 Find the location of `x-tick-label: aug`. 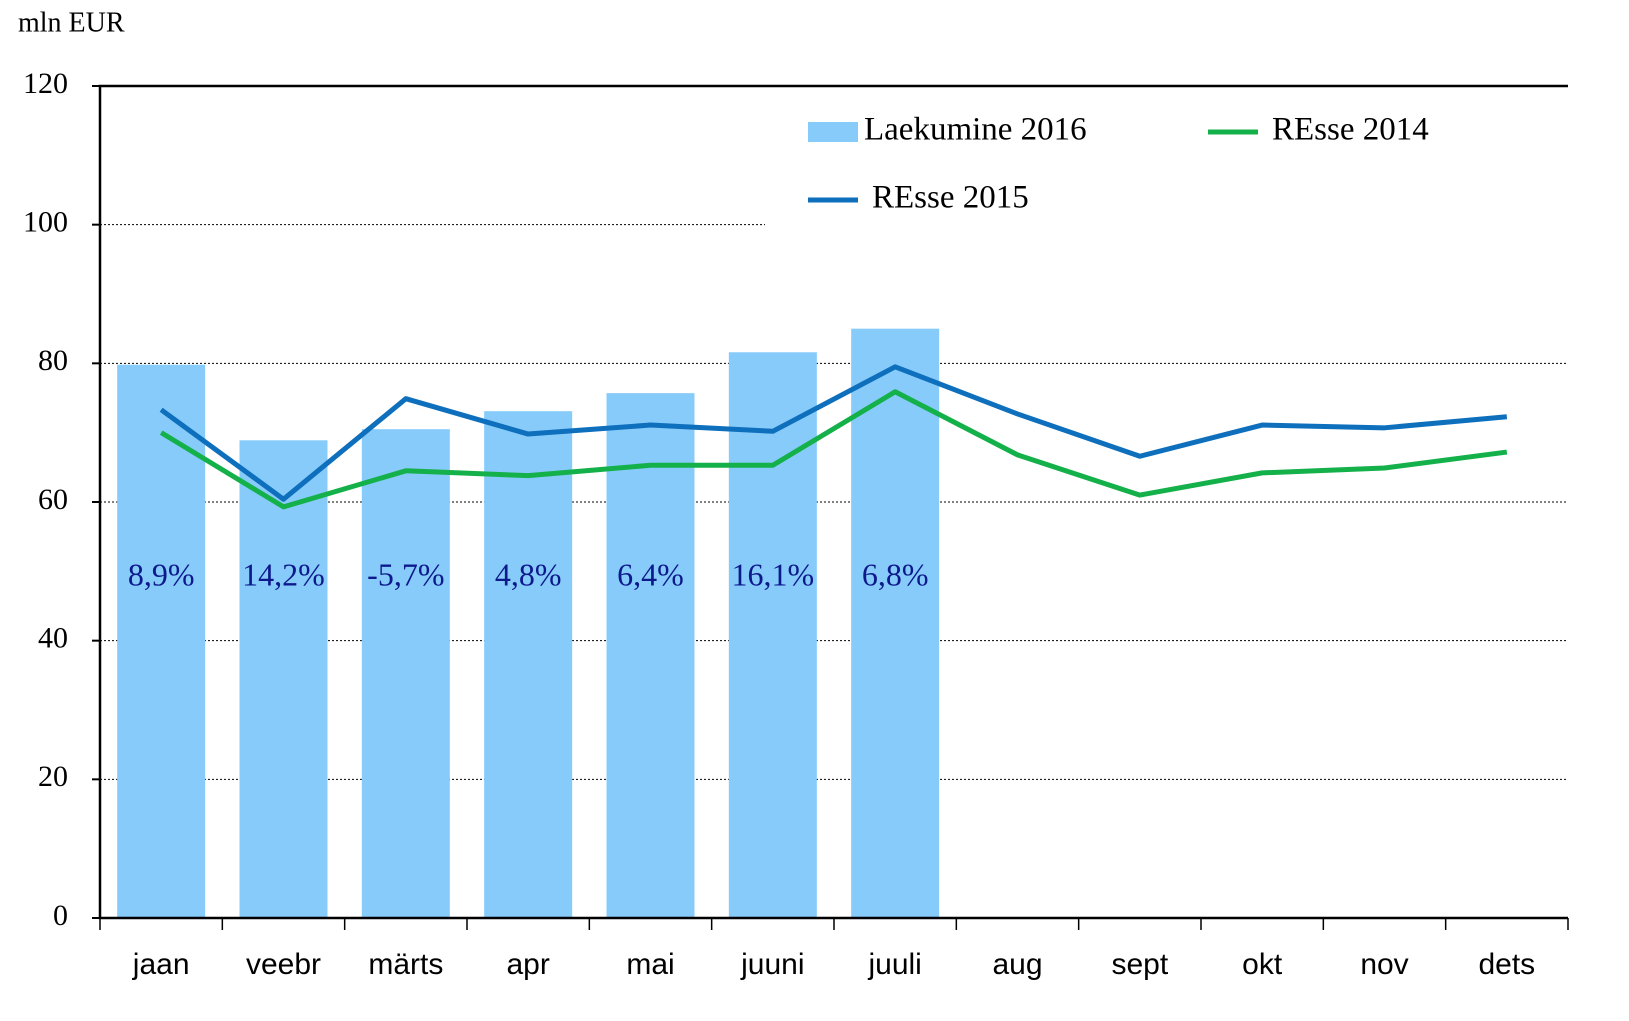

x-tick-label: aug is located at coordinates (1017, 964).